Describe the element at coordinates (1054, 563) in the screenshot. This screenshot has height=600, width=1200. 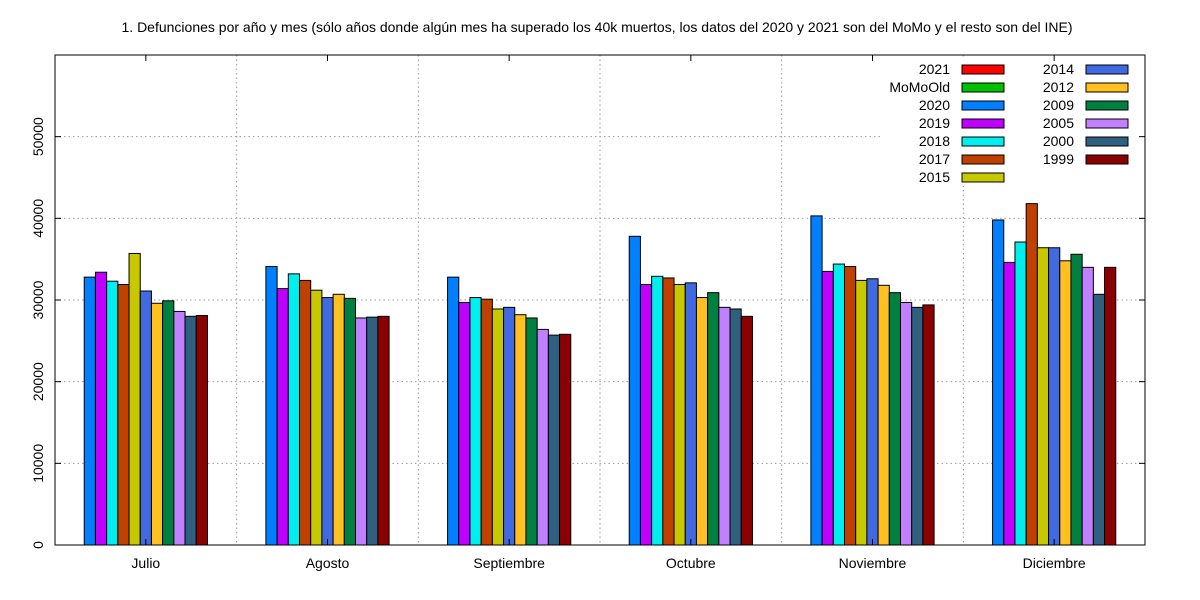
I see `x-tick-label: Diciembre` at that location.